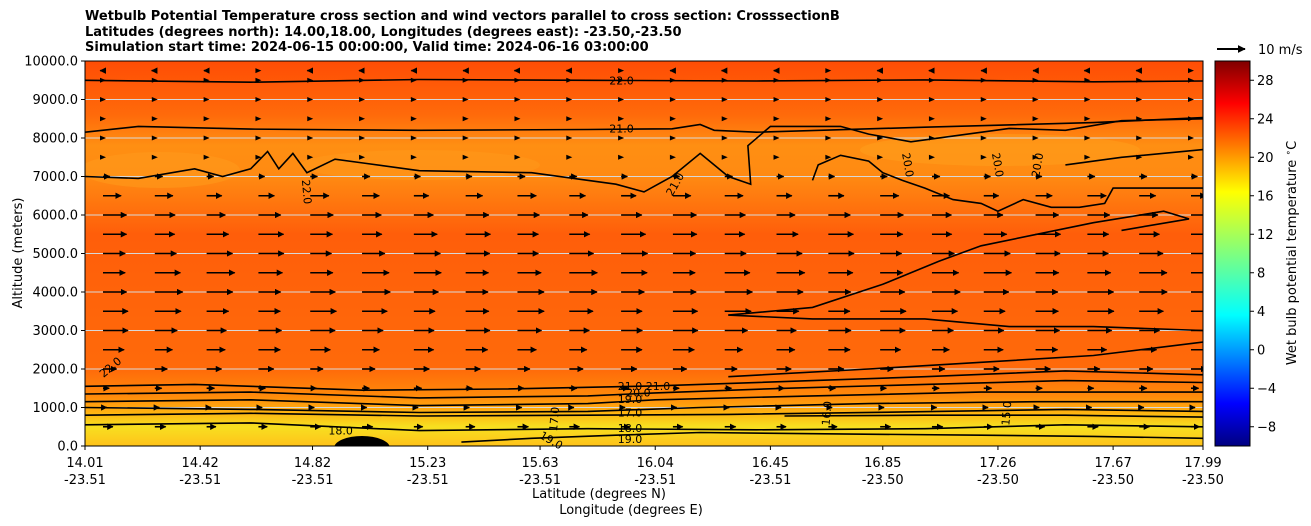  What do you see at coordinates (630, 399) in the screenshot?
I see `contour-label: 19.0` at bounding box center [630, 399].